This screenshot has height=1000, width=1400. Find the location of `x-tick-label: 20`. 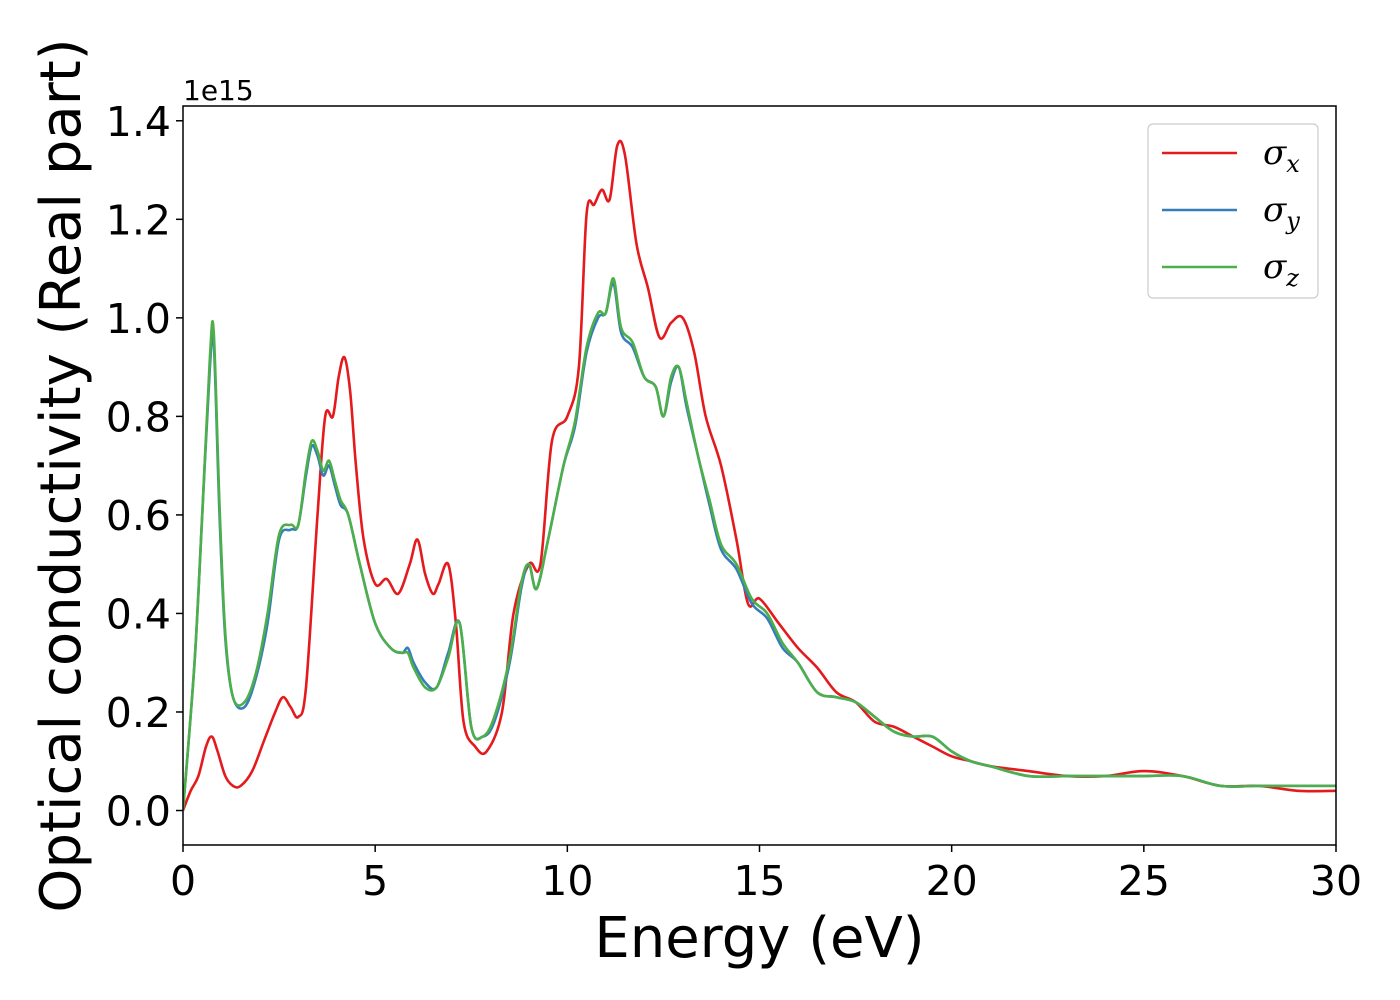

x-tick-label: 20 is located at coordinates (952, 881).